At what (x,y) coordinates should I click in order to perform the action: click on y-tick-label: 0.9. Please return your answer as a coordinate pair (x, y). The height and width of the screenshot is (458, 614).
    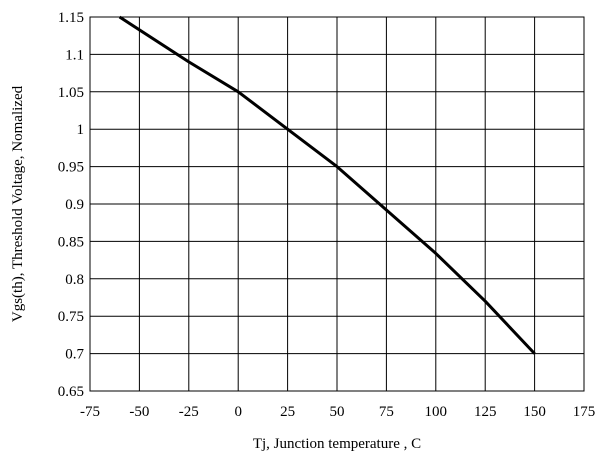
    Looking at the image, I should click on (74, 205).